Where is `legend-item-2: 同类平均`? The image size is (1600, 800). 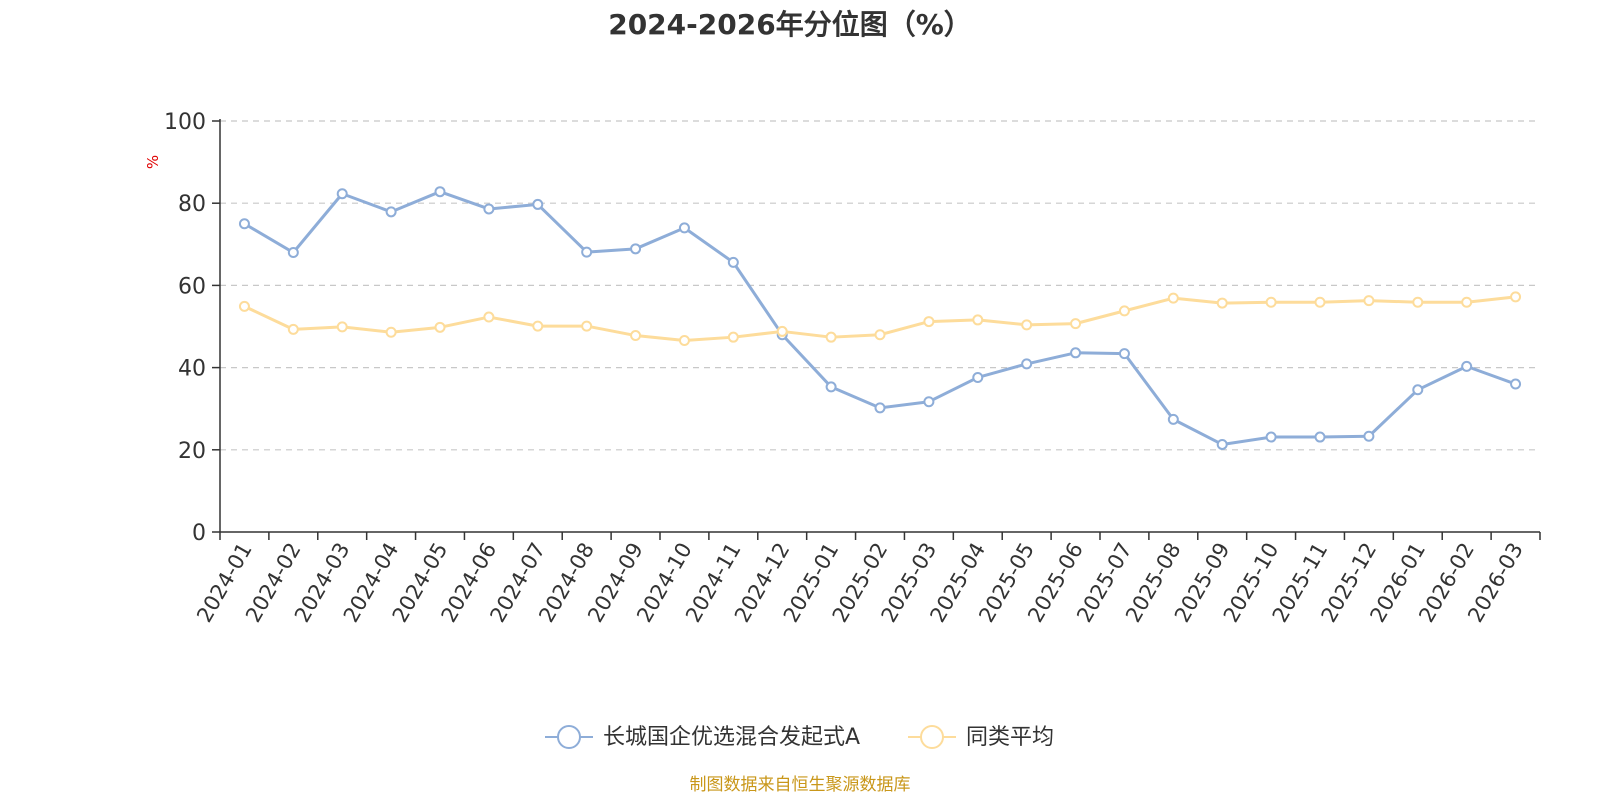 legend-item-2: 同类平均 is located at coordinates (981, 737).